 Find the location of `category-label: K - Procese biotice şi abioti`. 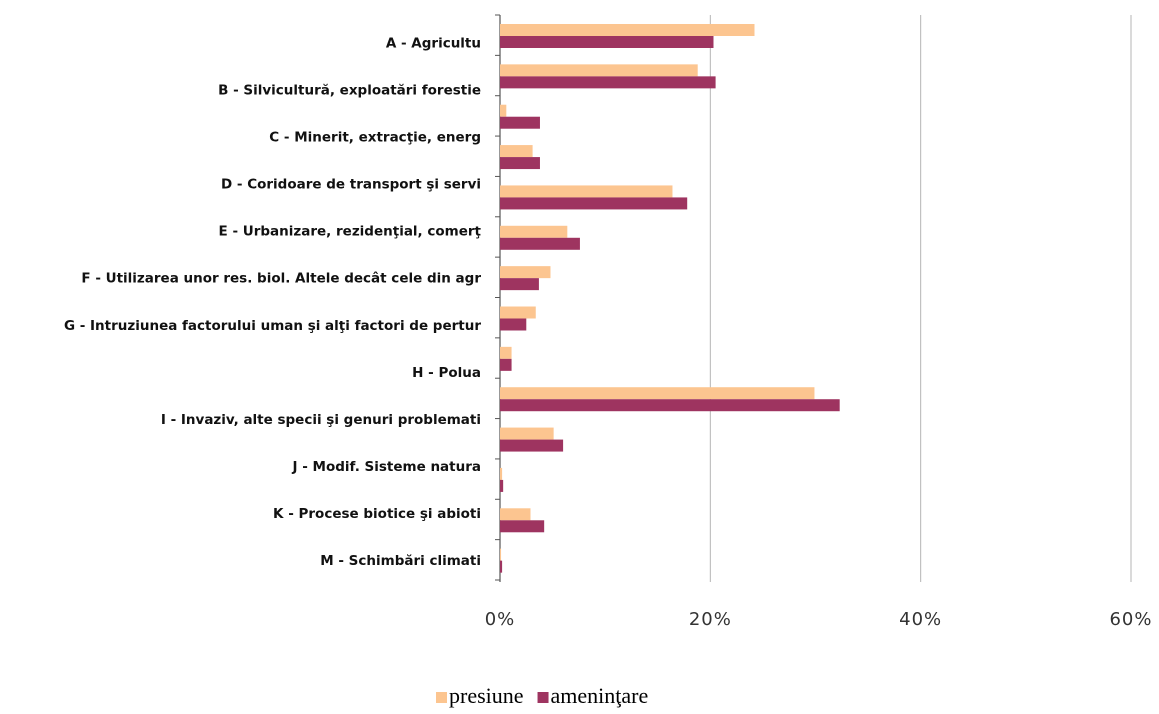

category-label: K - Procese biotice şi abioti is located at coordinates (377, 514).